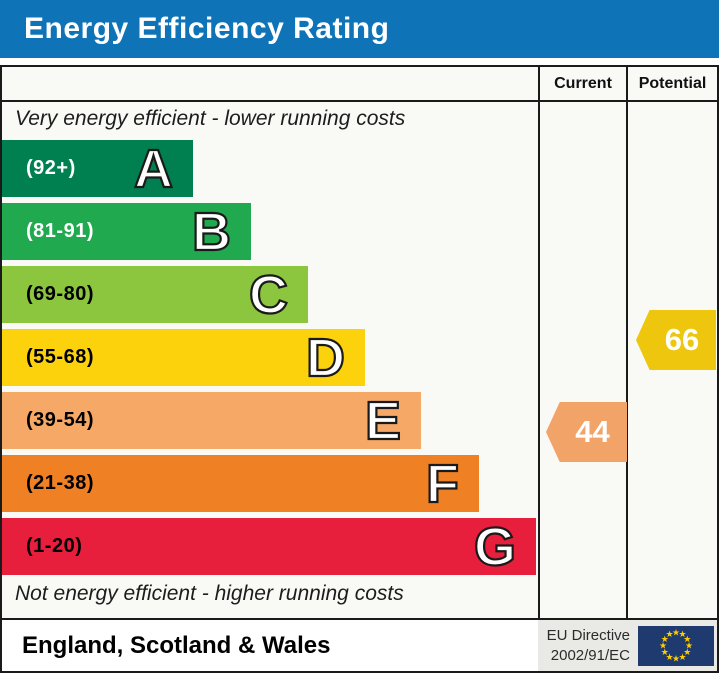 This screenshot has height=675, width=719. Describe the element at coordinates (627, 342) in the screenshot. I see `potential-column-divider` at that location.